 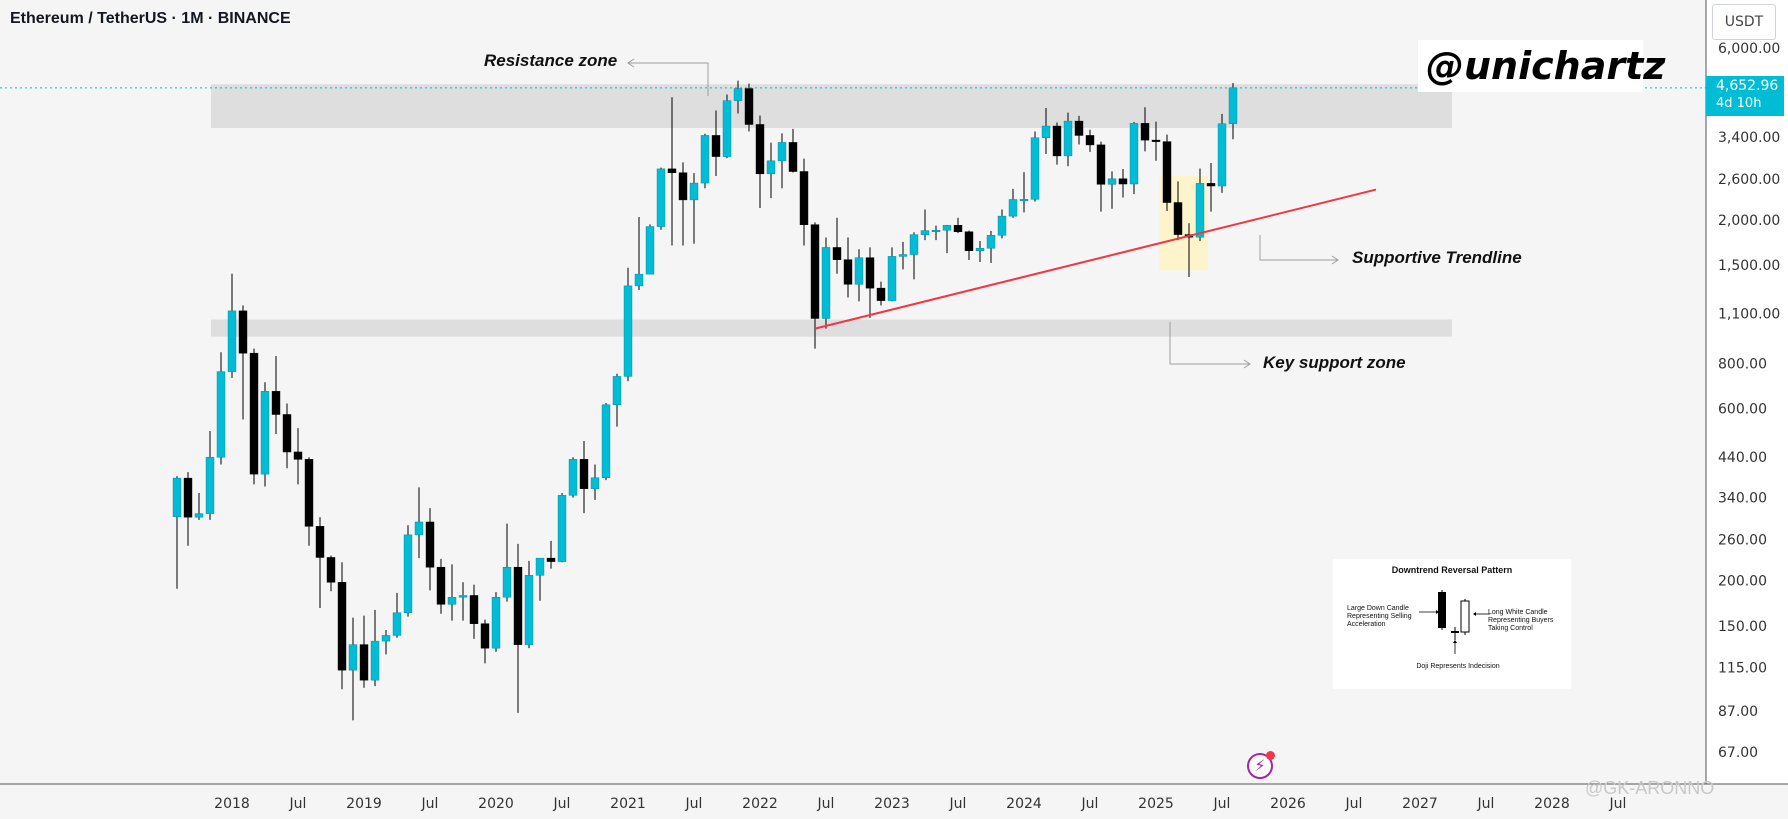 What do you see at coordinates (1458, 666) in the screenshot?
I see `legend-doji-text: Doji Represents Indecision` at bounding box center [1458, 666].